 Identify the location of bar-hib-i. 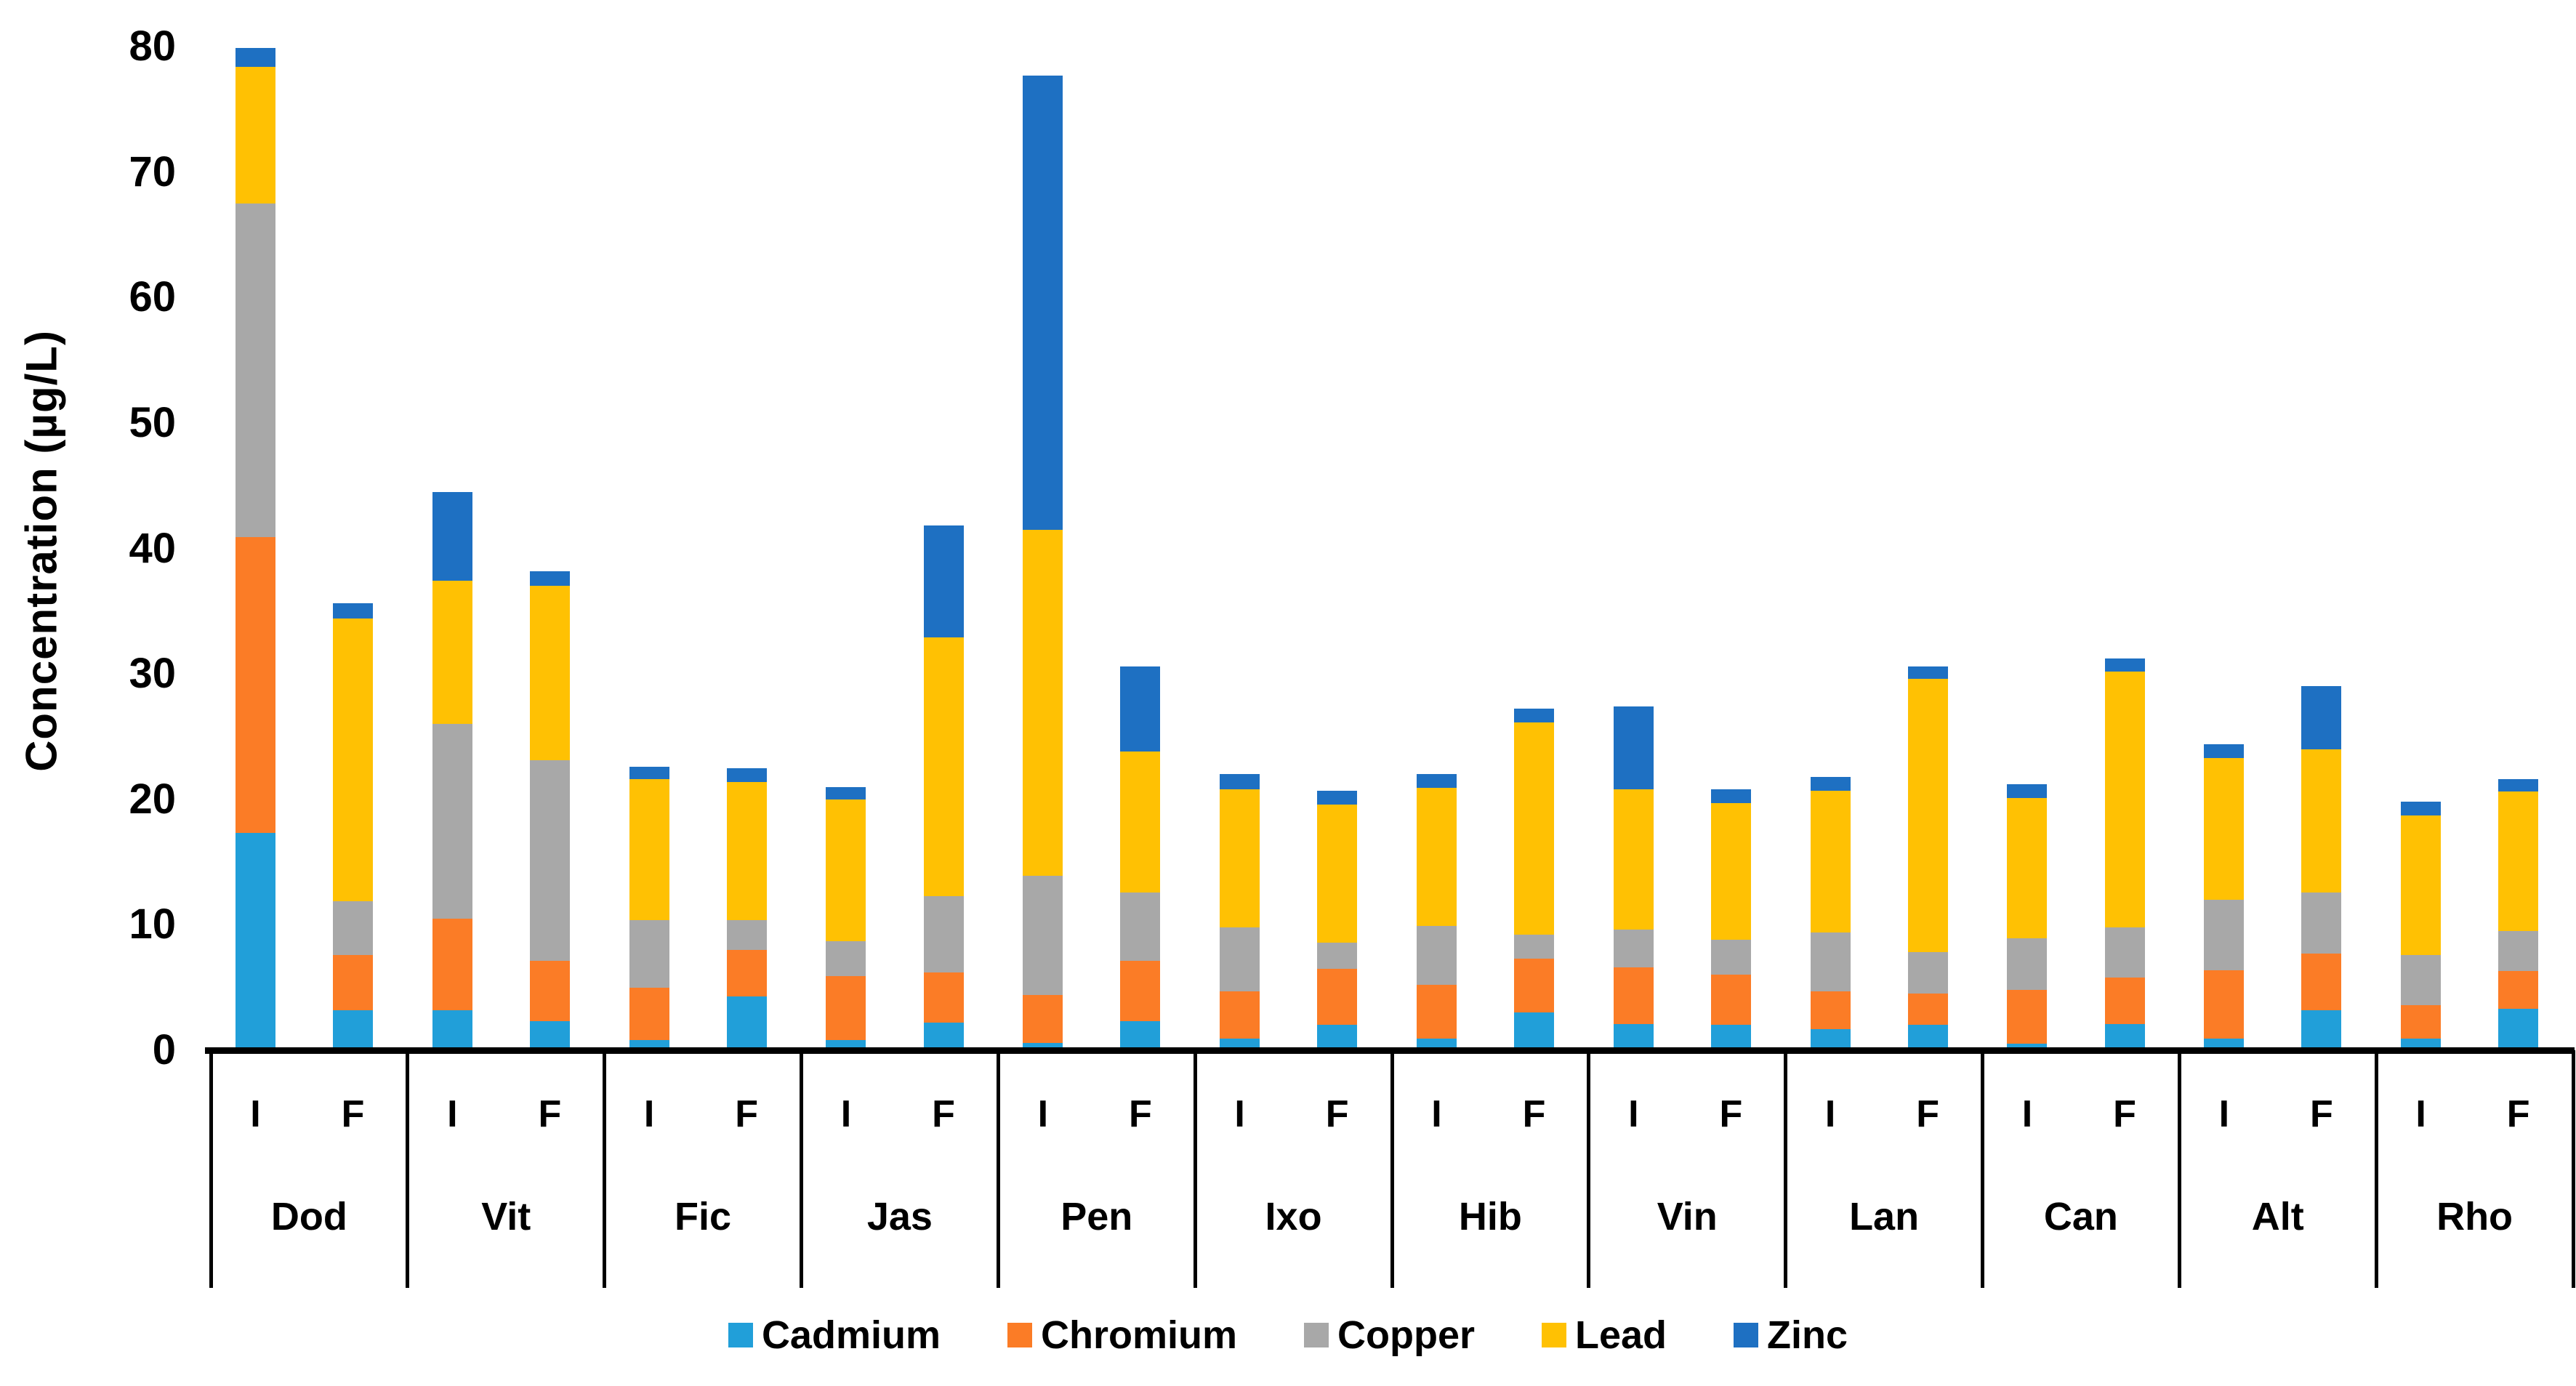
(1436, 912).